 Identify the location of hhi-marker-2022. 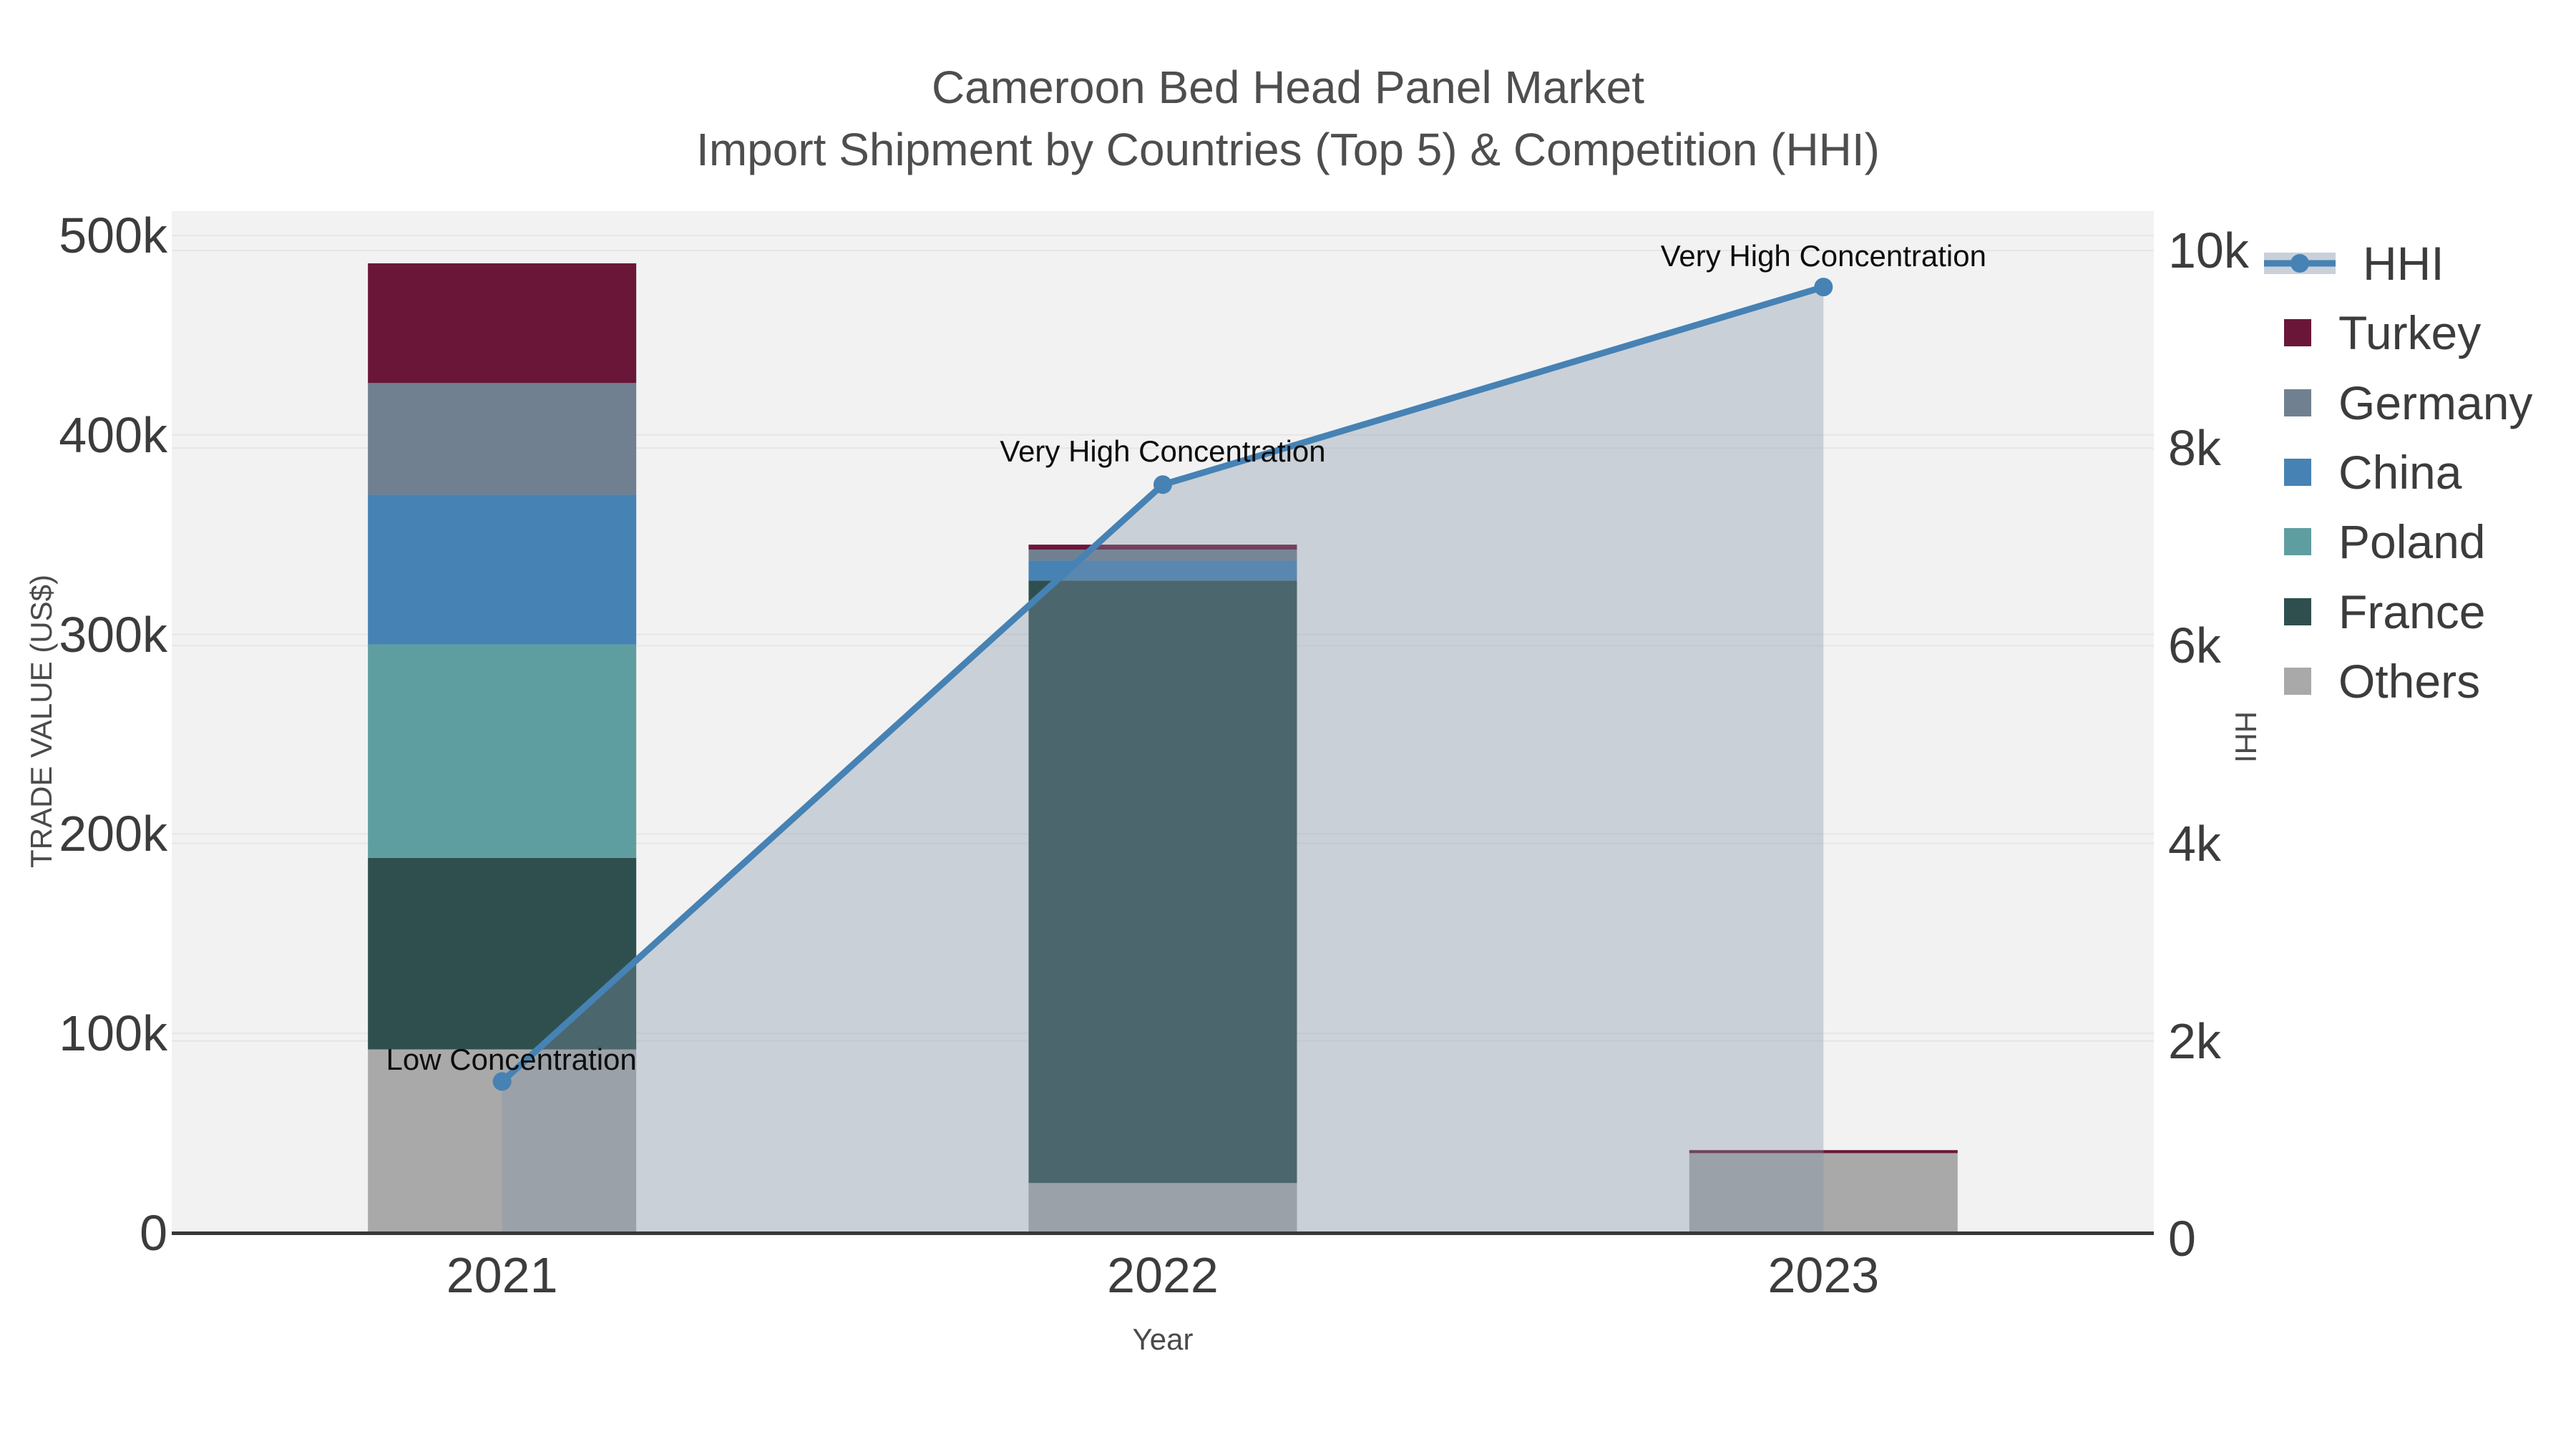
(1162, 484).